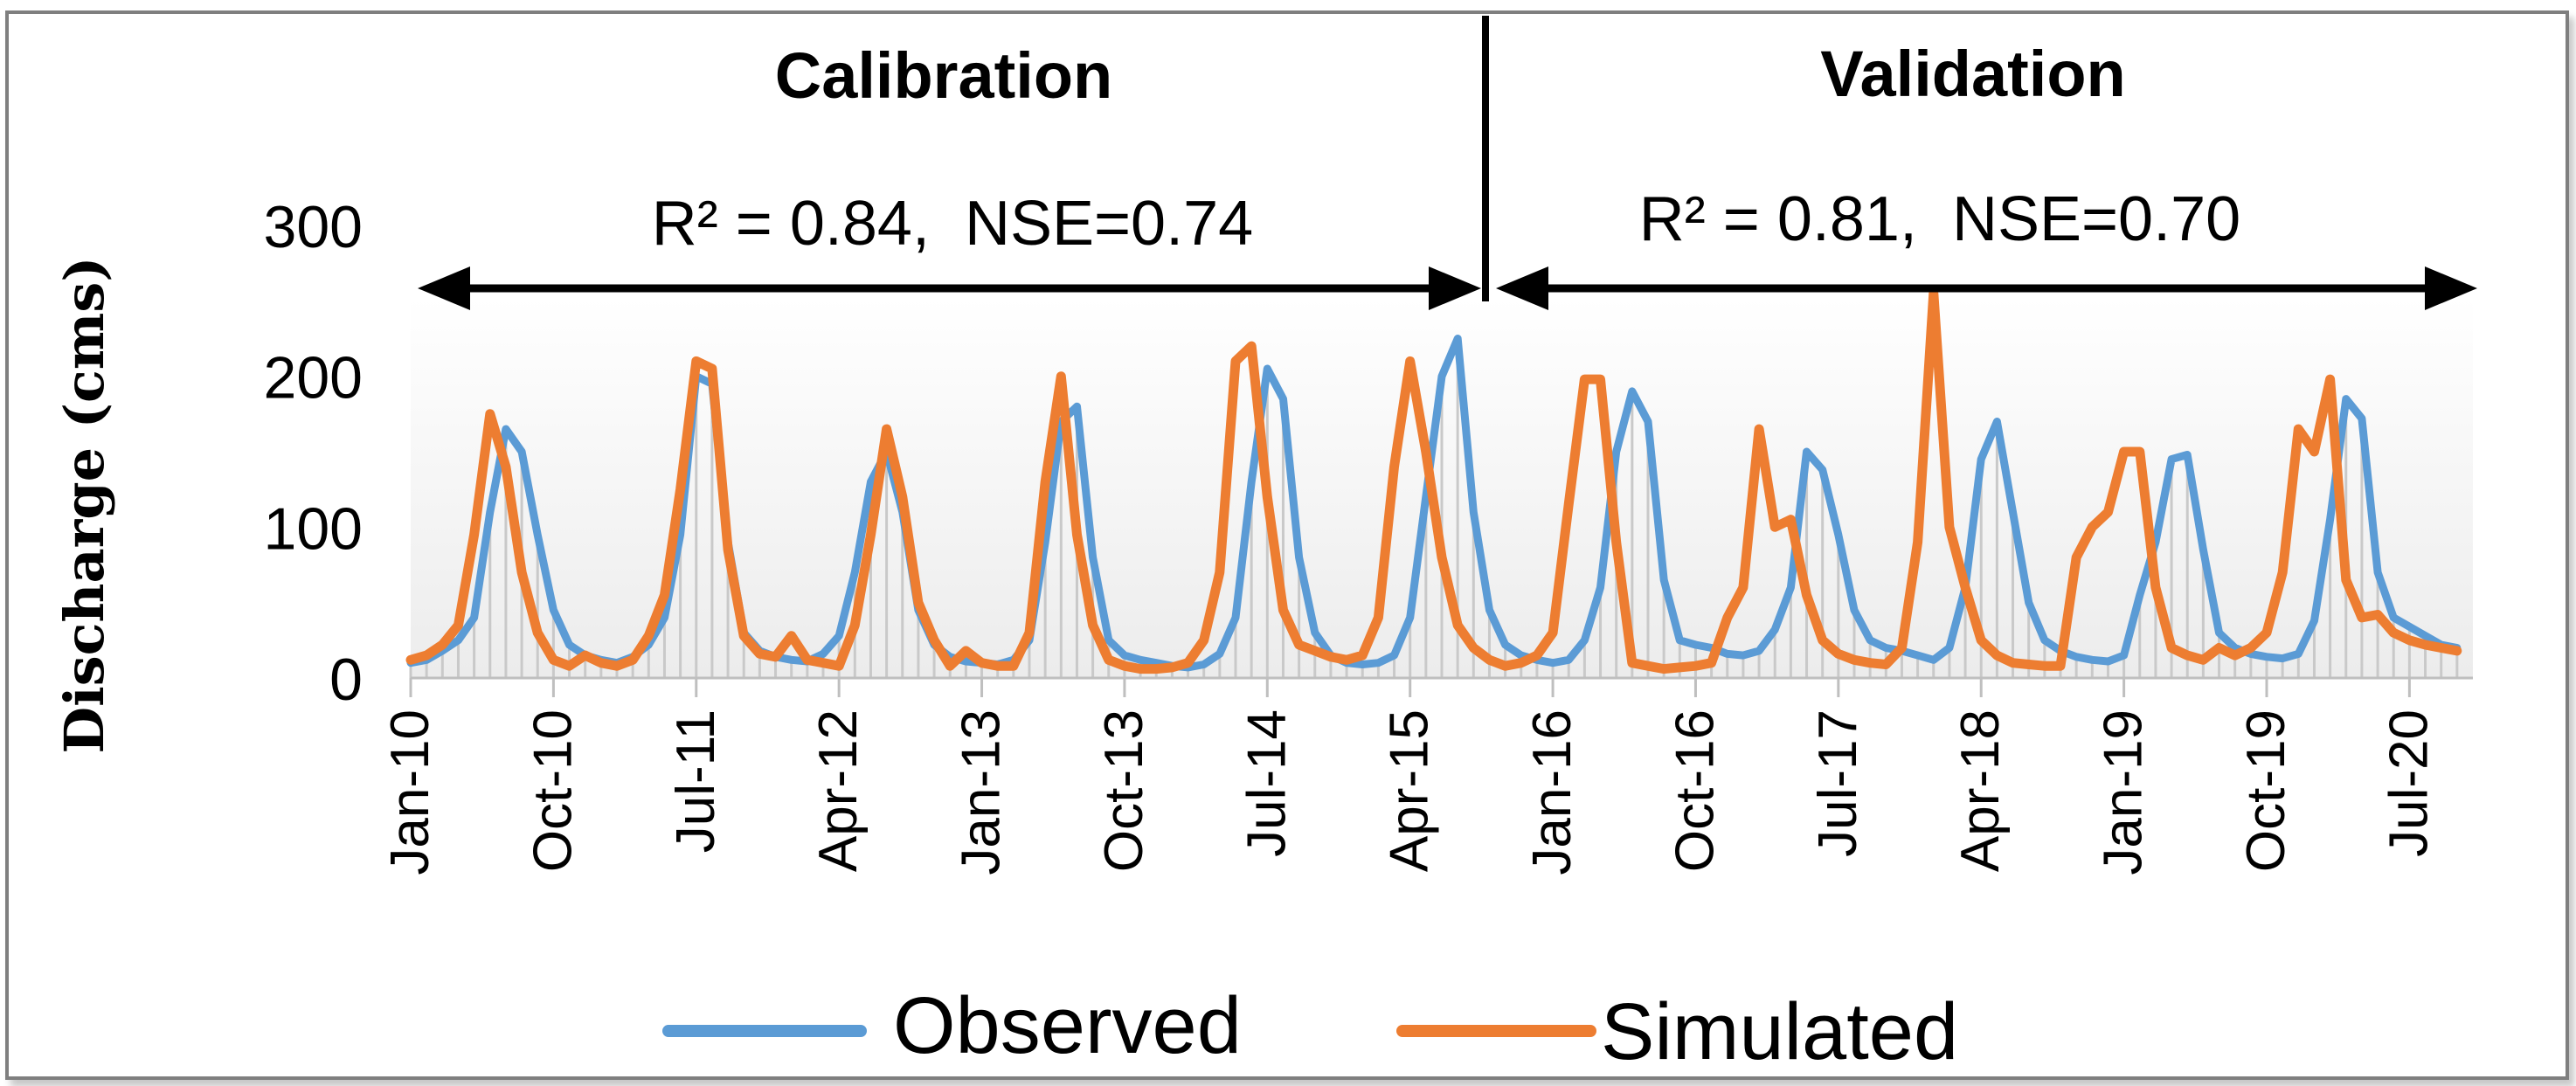 The width and height of the screenshot is (2576, 1086). Describe the element at coordinates (1410, 790) in the screenshot. I see `x-tick-label: Apr-15` at that location.